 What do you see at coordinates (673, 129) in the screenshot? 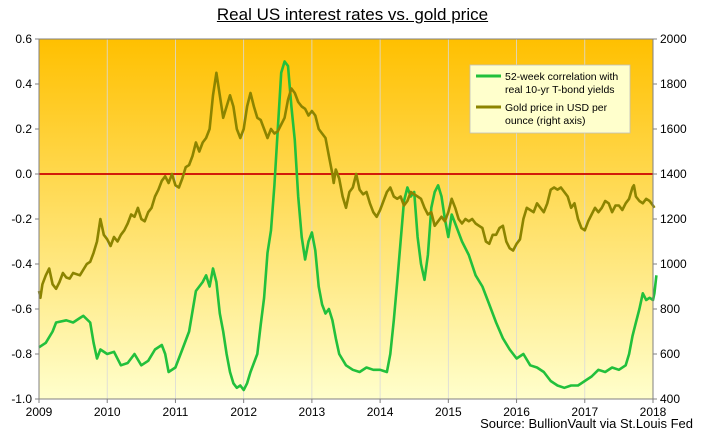
I see `y-right-tick-label: 1600` at bounding box center [673, 129].